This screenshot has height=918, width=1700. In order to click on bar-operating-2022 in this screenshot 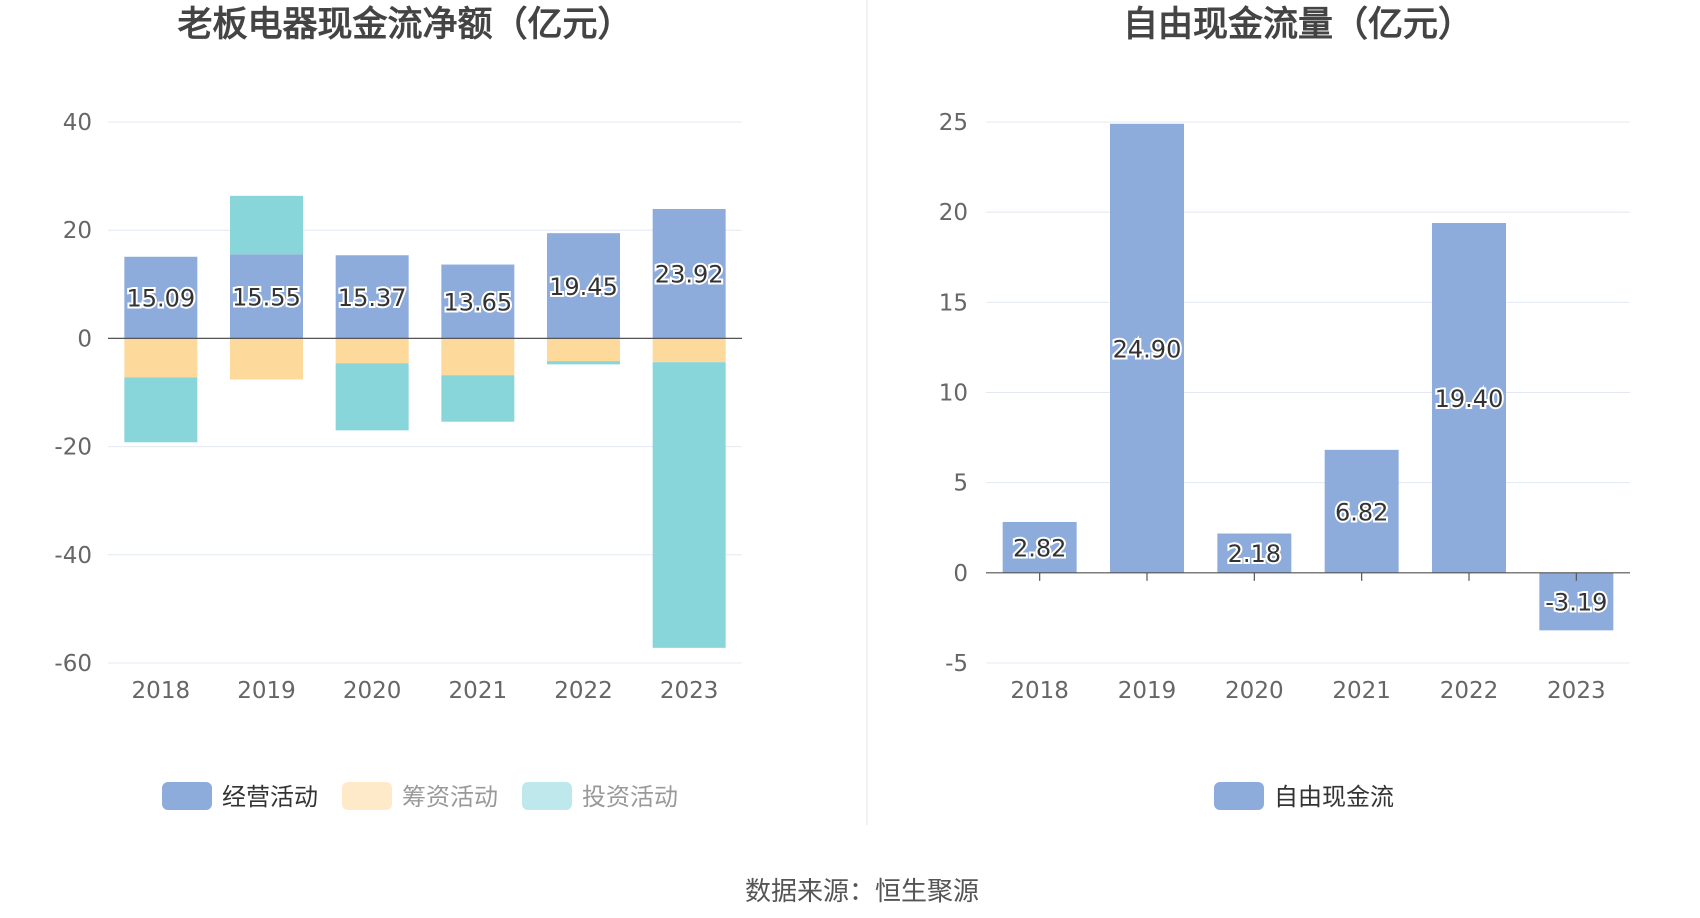, I will do `click(583, 286)`.